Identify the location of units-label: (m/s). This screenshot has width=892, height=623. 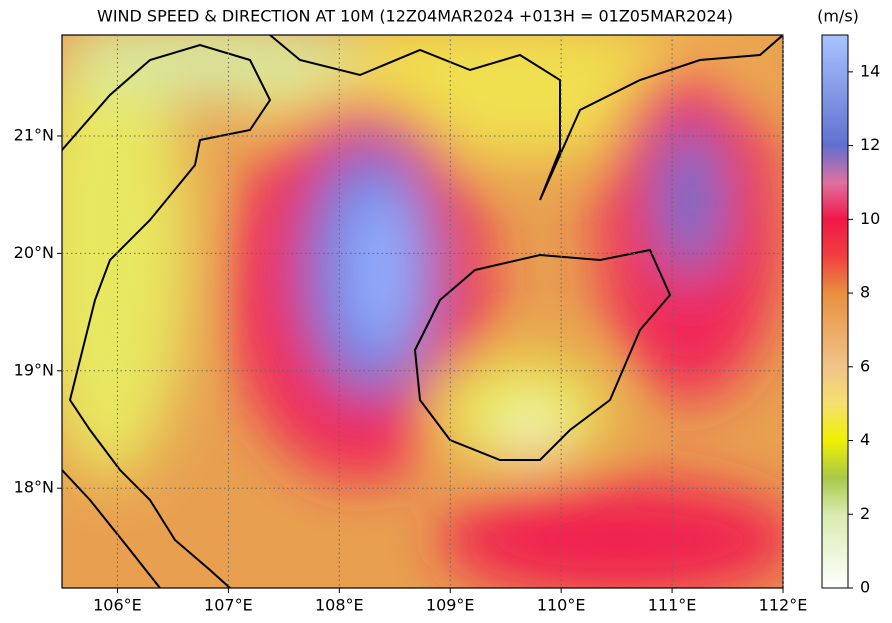
(838, 16).